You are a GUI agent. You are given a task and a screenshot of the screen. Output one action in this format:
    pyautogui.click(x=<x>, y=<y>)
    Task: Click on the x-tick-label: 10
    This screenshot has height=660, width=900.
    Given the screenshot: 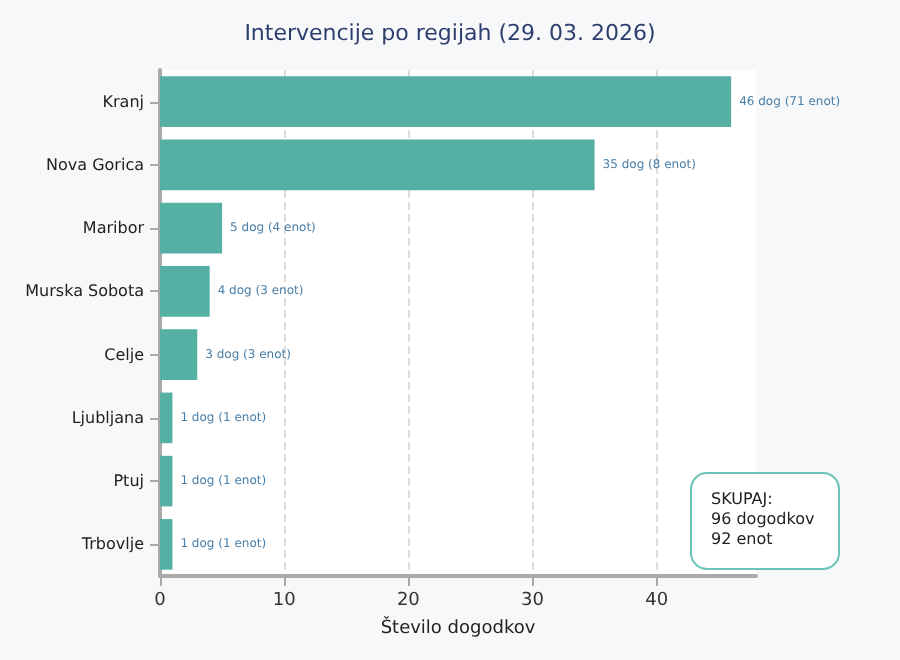 What is the action you would take?
    pyautogui.click(x=284, y=601)
    